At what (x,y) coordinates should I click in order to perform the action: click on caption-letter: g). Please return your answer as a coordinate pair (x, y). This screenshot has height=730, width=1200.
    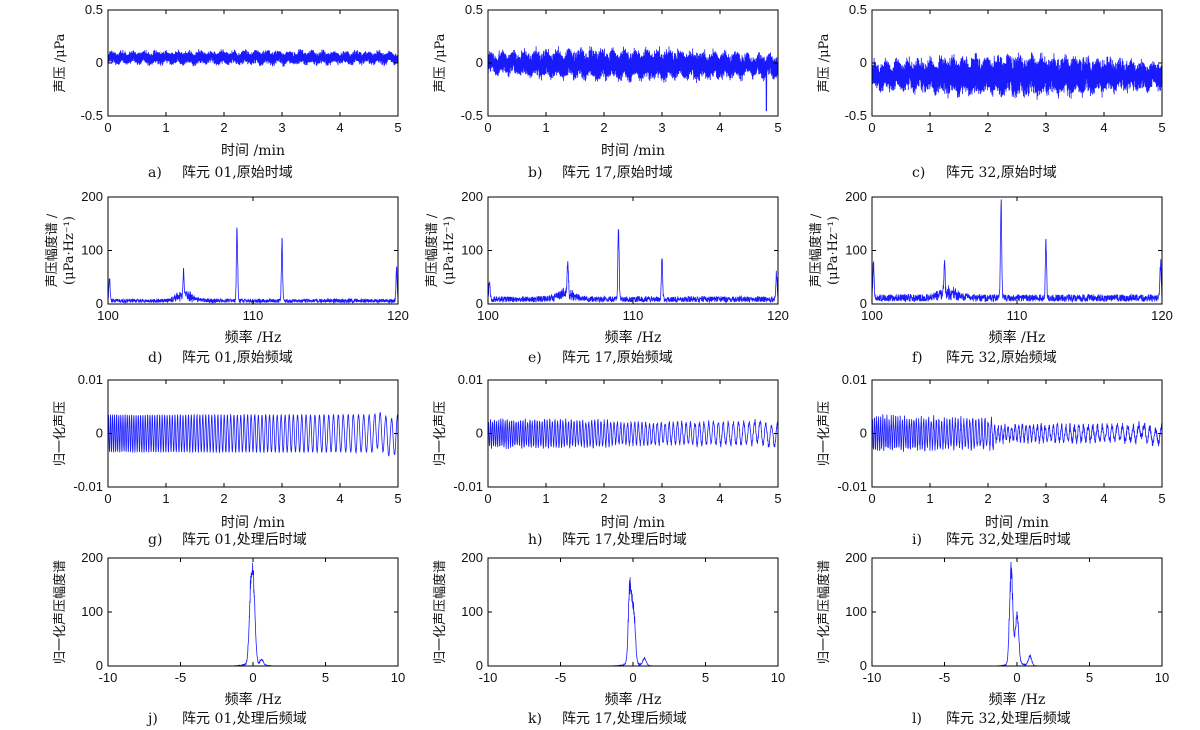
    Looking at the image, I should click on (155, 540).